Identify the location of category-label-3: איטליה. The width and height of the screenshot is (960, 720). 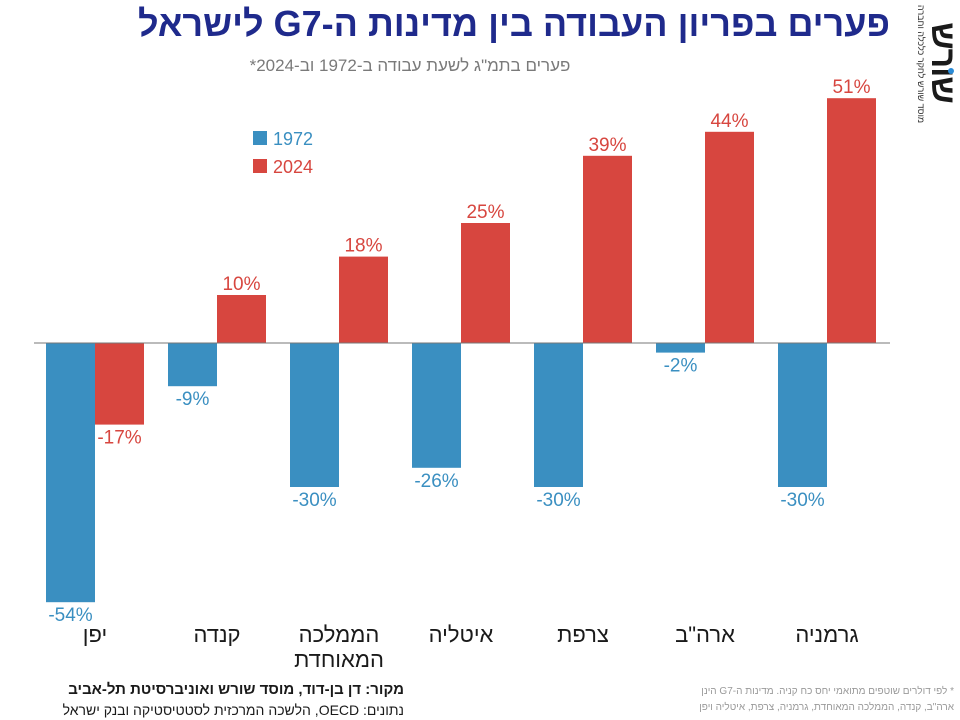
(461, 634).